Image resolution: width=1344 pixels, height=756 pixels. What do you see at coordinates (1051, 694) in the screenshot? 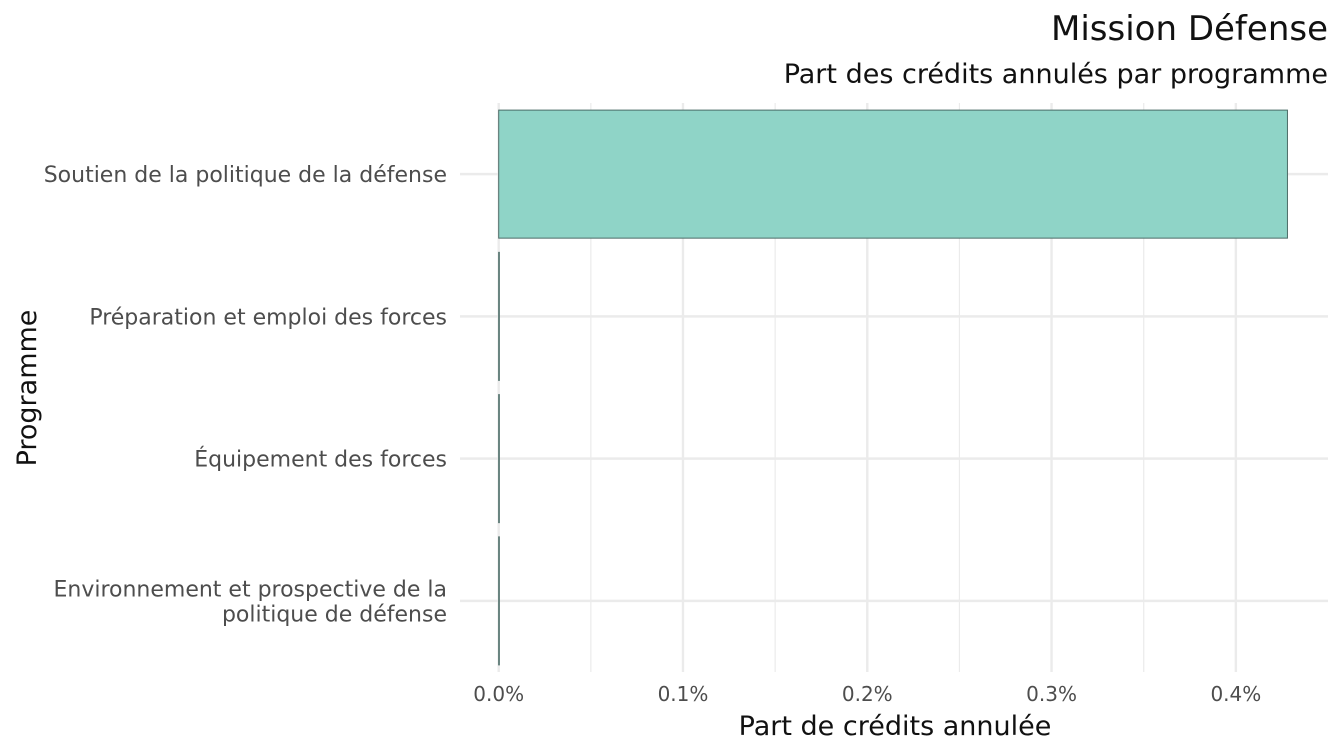
I see `x-tick-label: 0.3%` at bounding box center [1051, 694].